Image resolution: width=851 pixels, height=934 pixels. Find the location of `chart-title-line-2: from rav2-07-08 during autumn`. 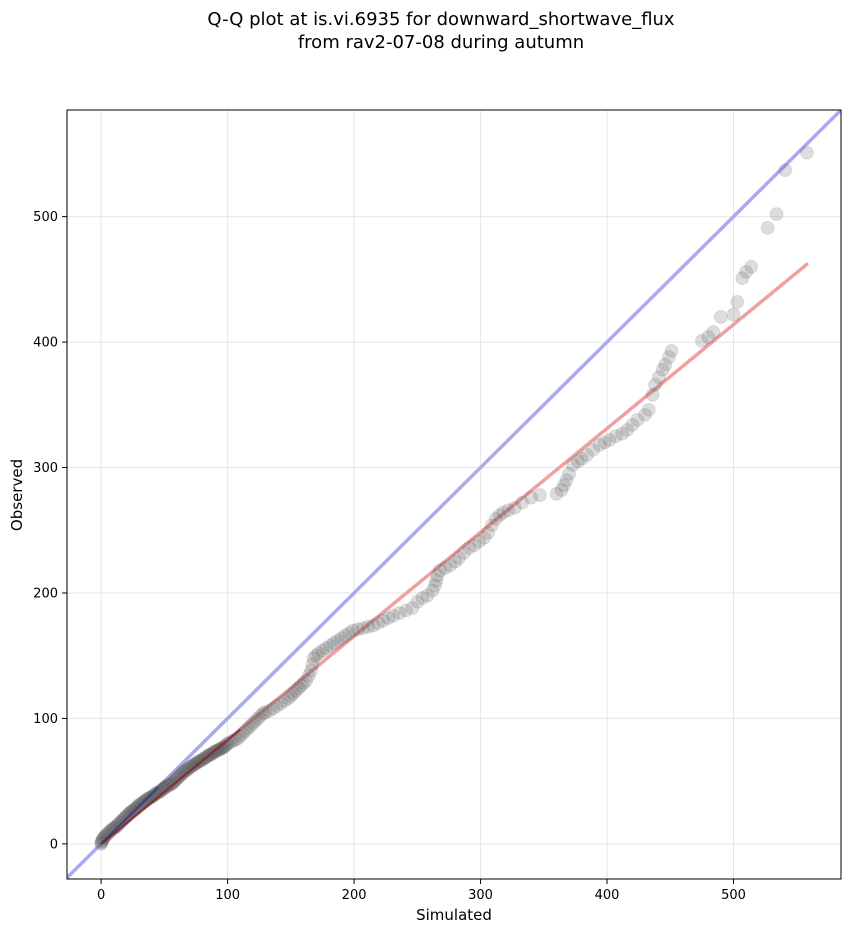

chart-title-line-2: from rav2-07-08 during autumn is located at coordinates (441, 42).